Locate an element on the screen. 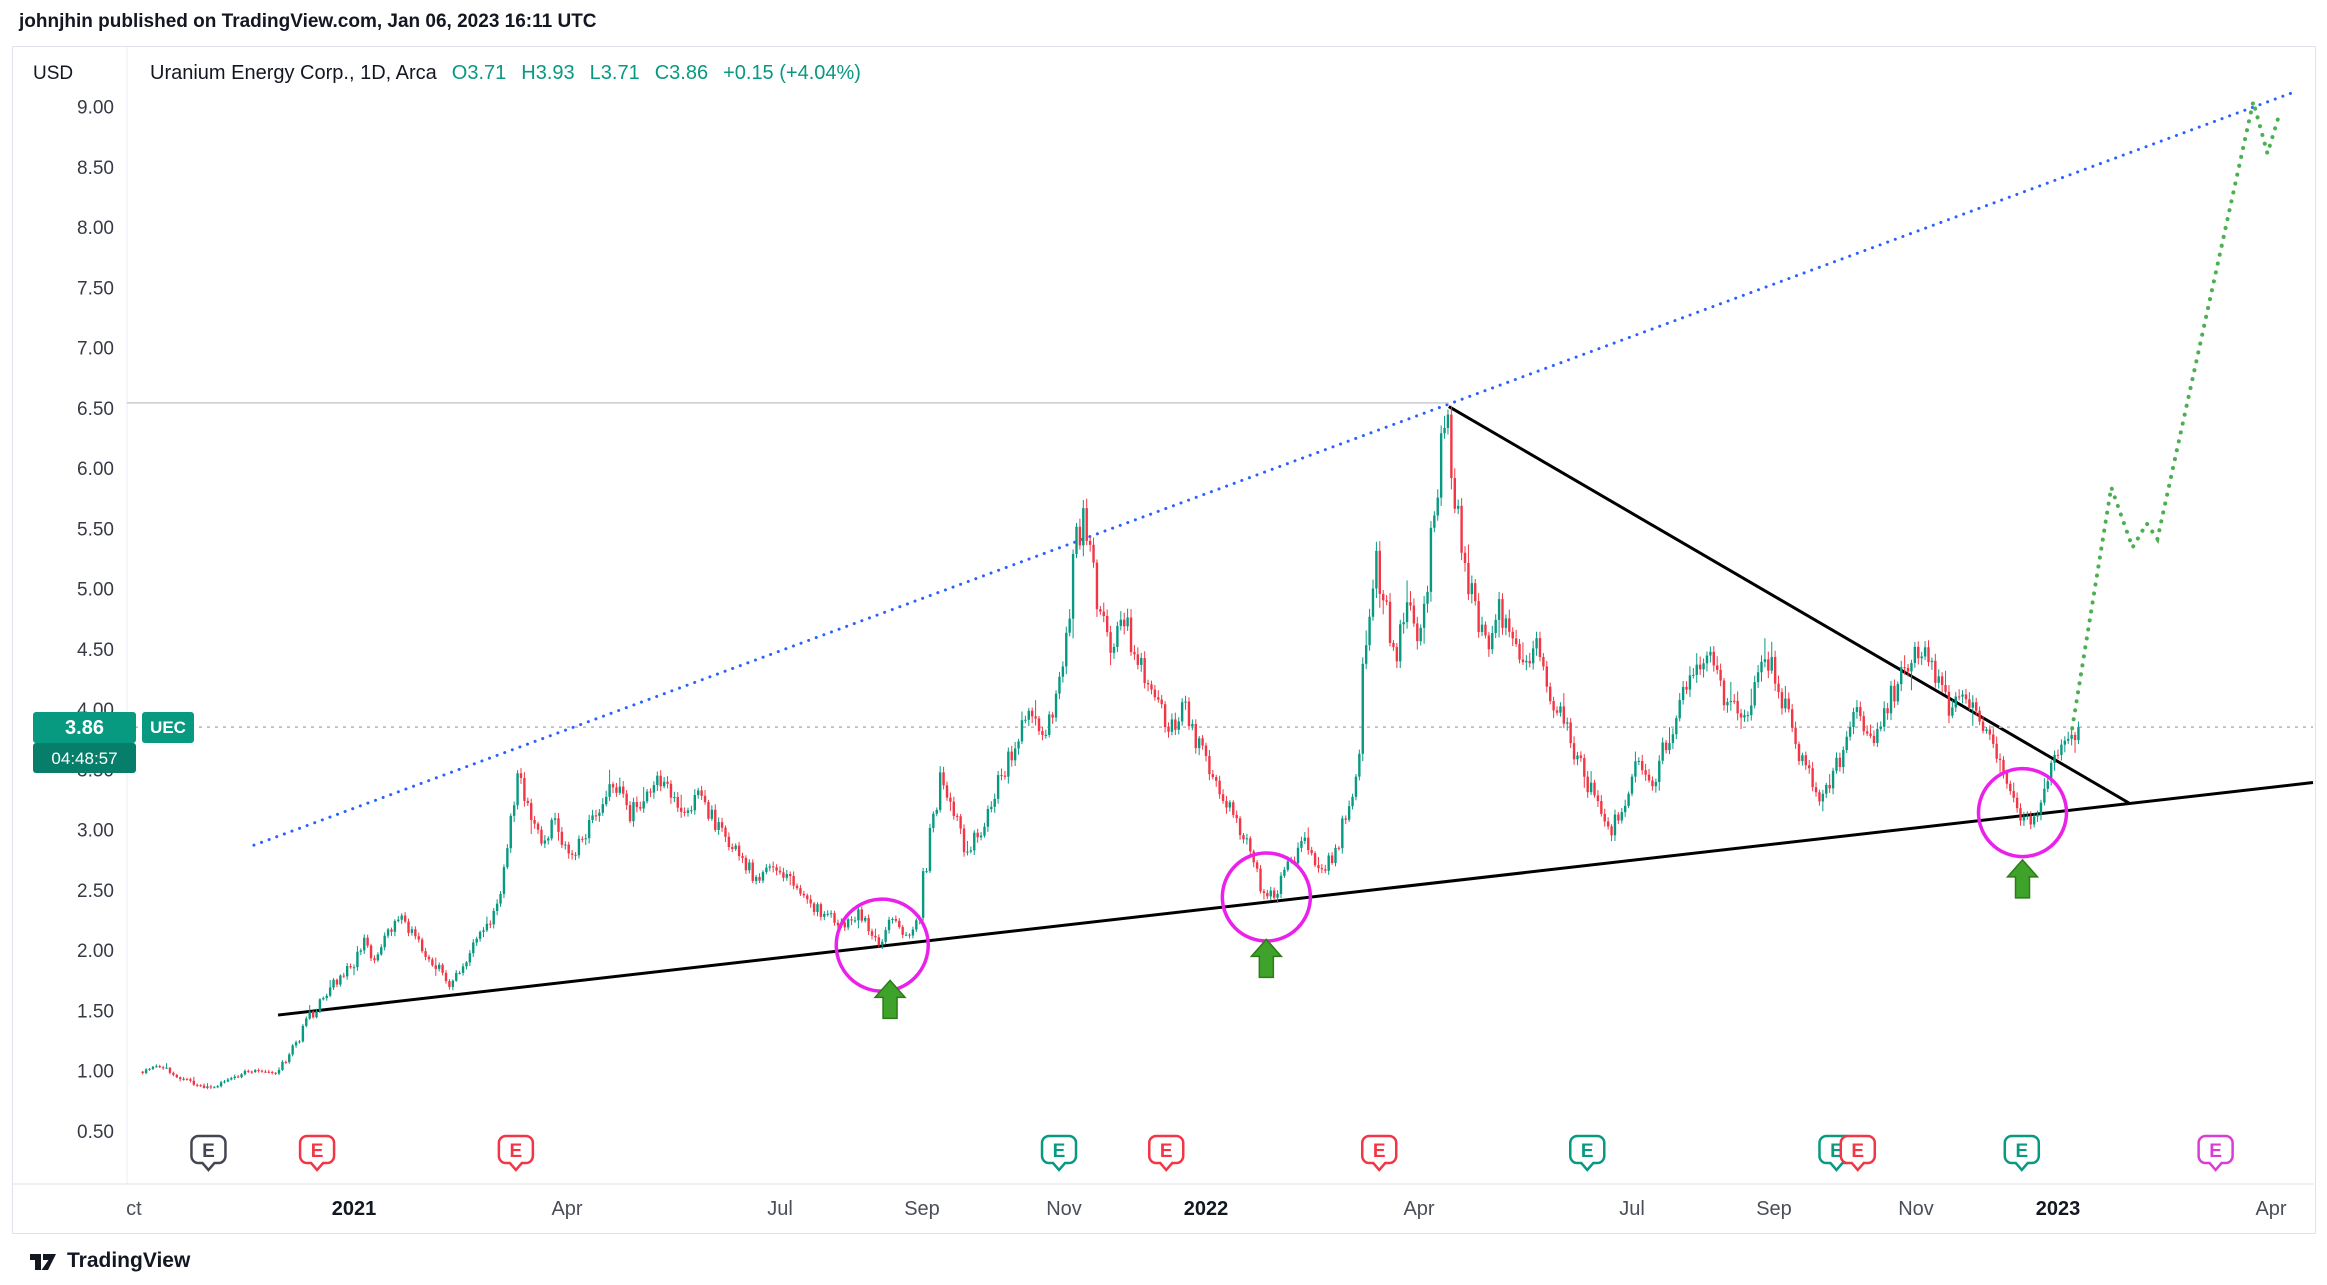 The width and height of the screenshot is (2327, 1285). y-axis-label: 5.50 is located at coordinates (95, 529).